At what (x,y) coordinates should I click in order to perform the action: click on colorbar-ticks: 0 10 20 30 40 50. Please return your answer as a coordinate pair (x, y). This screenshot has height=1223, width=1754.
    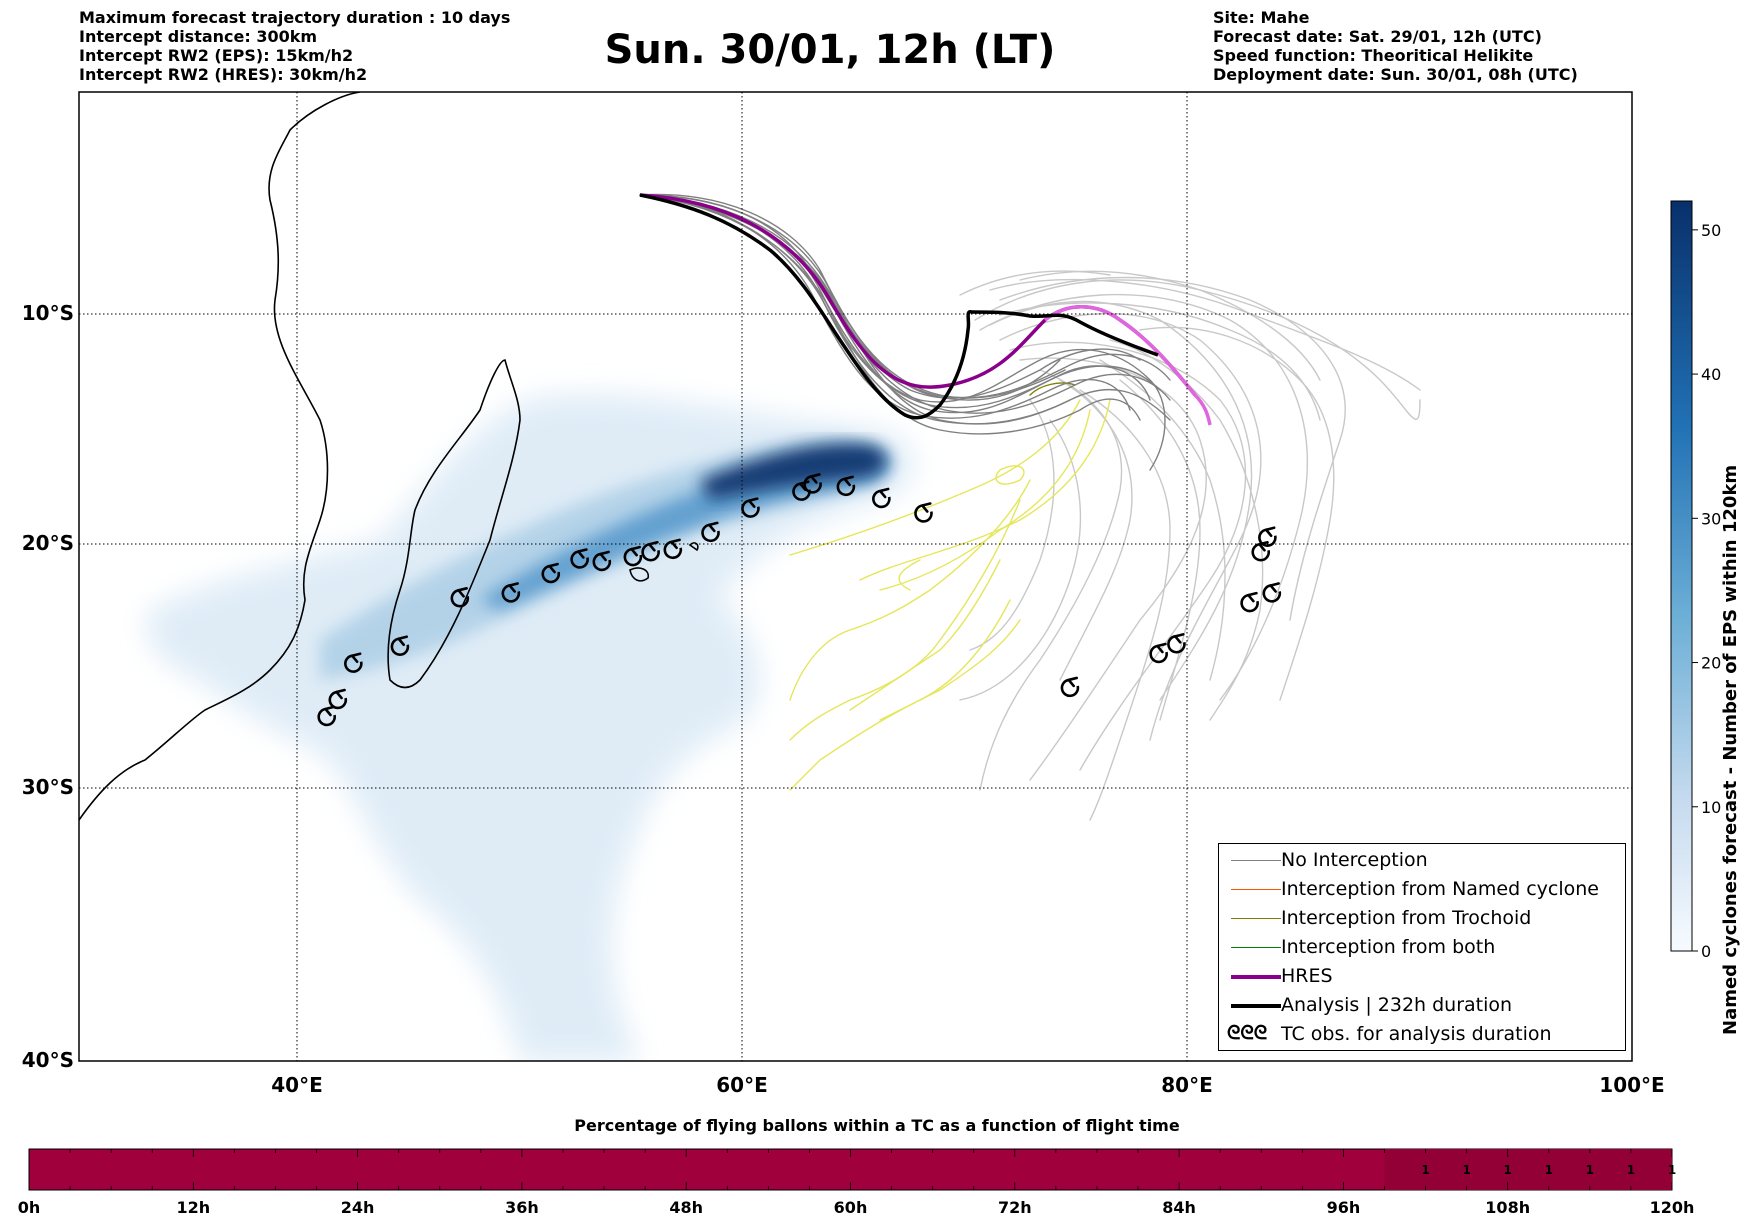
    Looking at the image, I should click on (1706, 591).